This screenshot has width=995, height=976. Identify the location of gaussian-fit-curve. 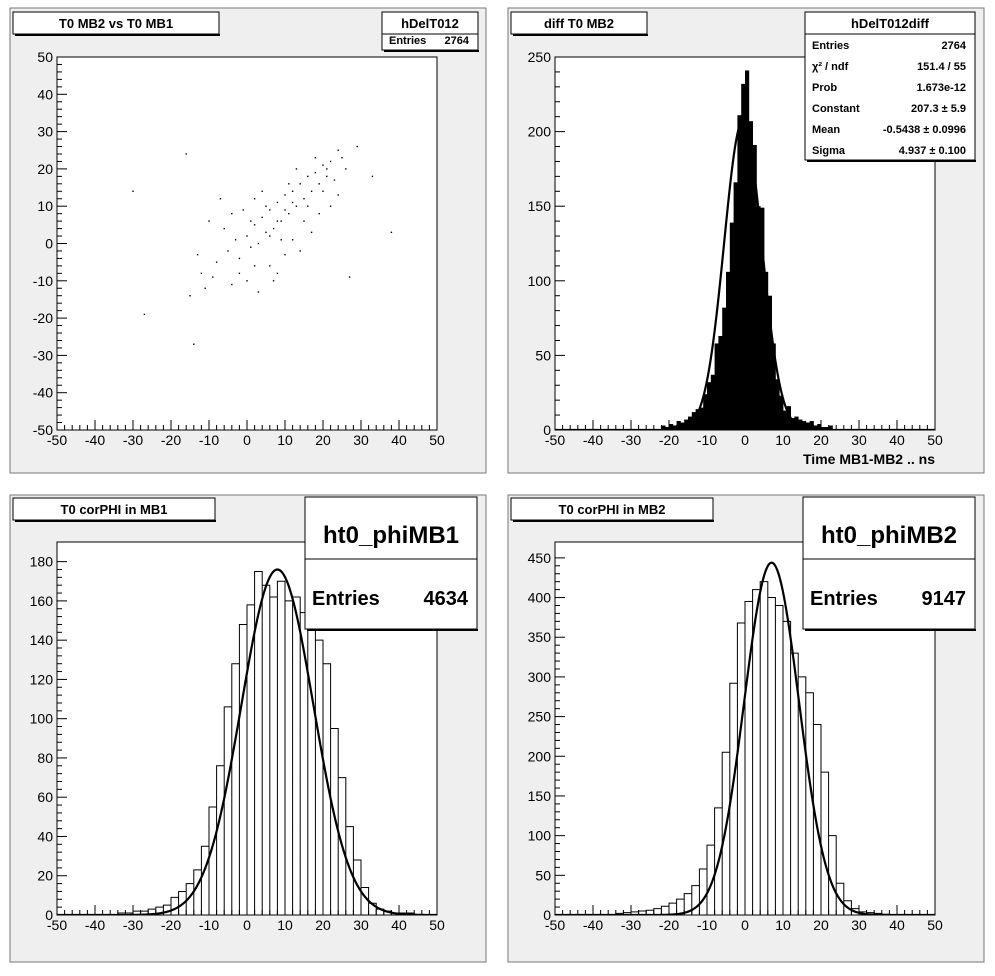
(745, 738).